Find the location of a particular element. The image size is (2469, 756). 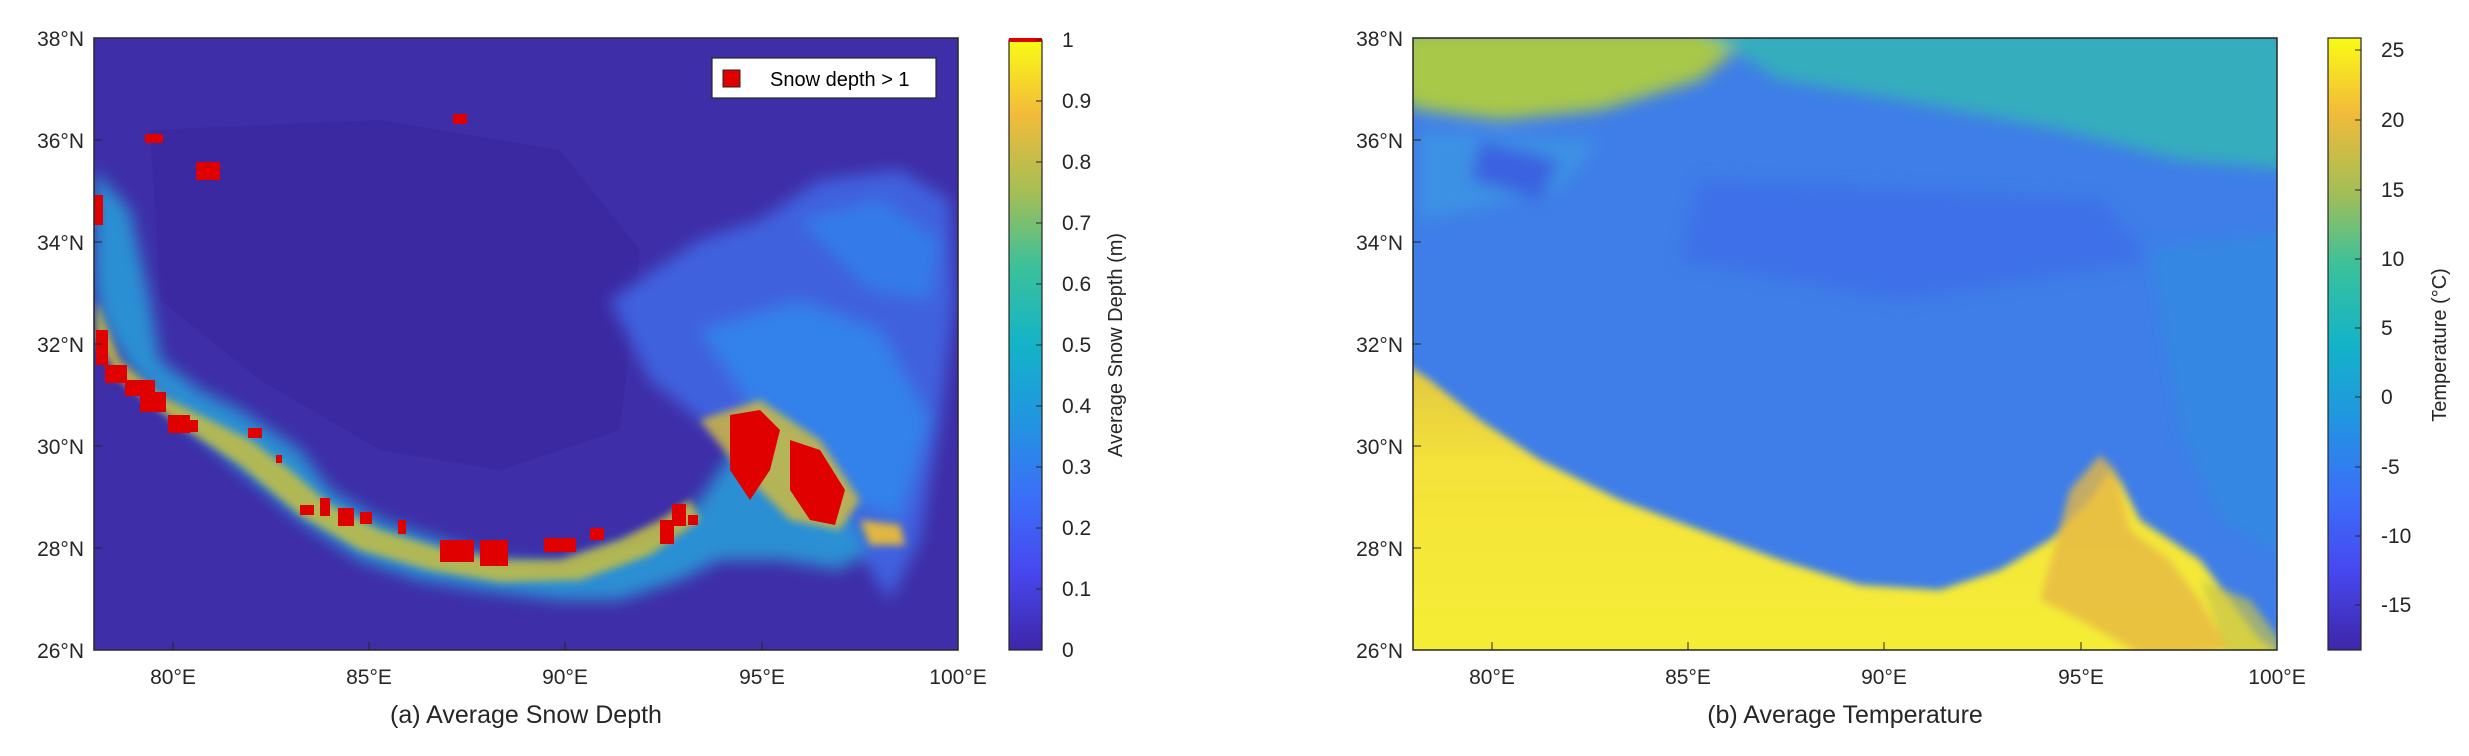

colorbar-red-cap is located at coordinates (1025, 40).